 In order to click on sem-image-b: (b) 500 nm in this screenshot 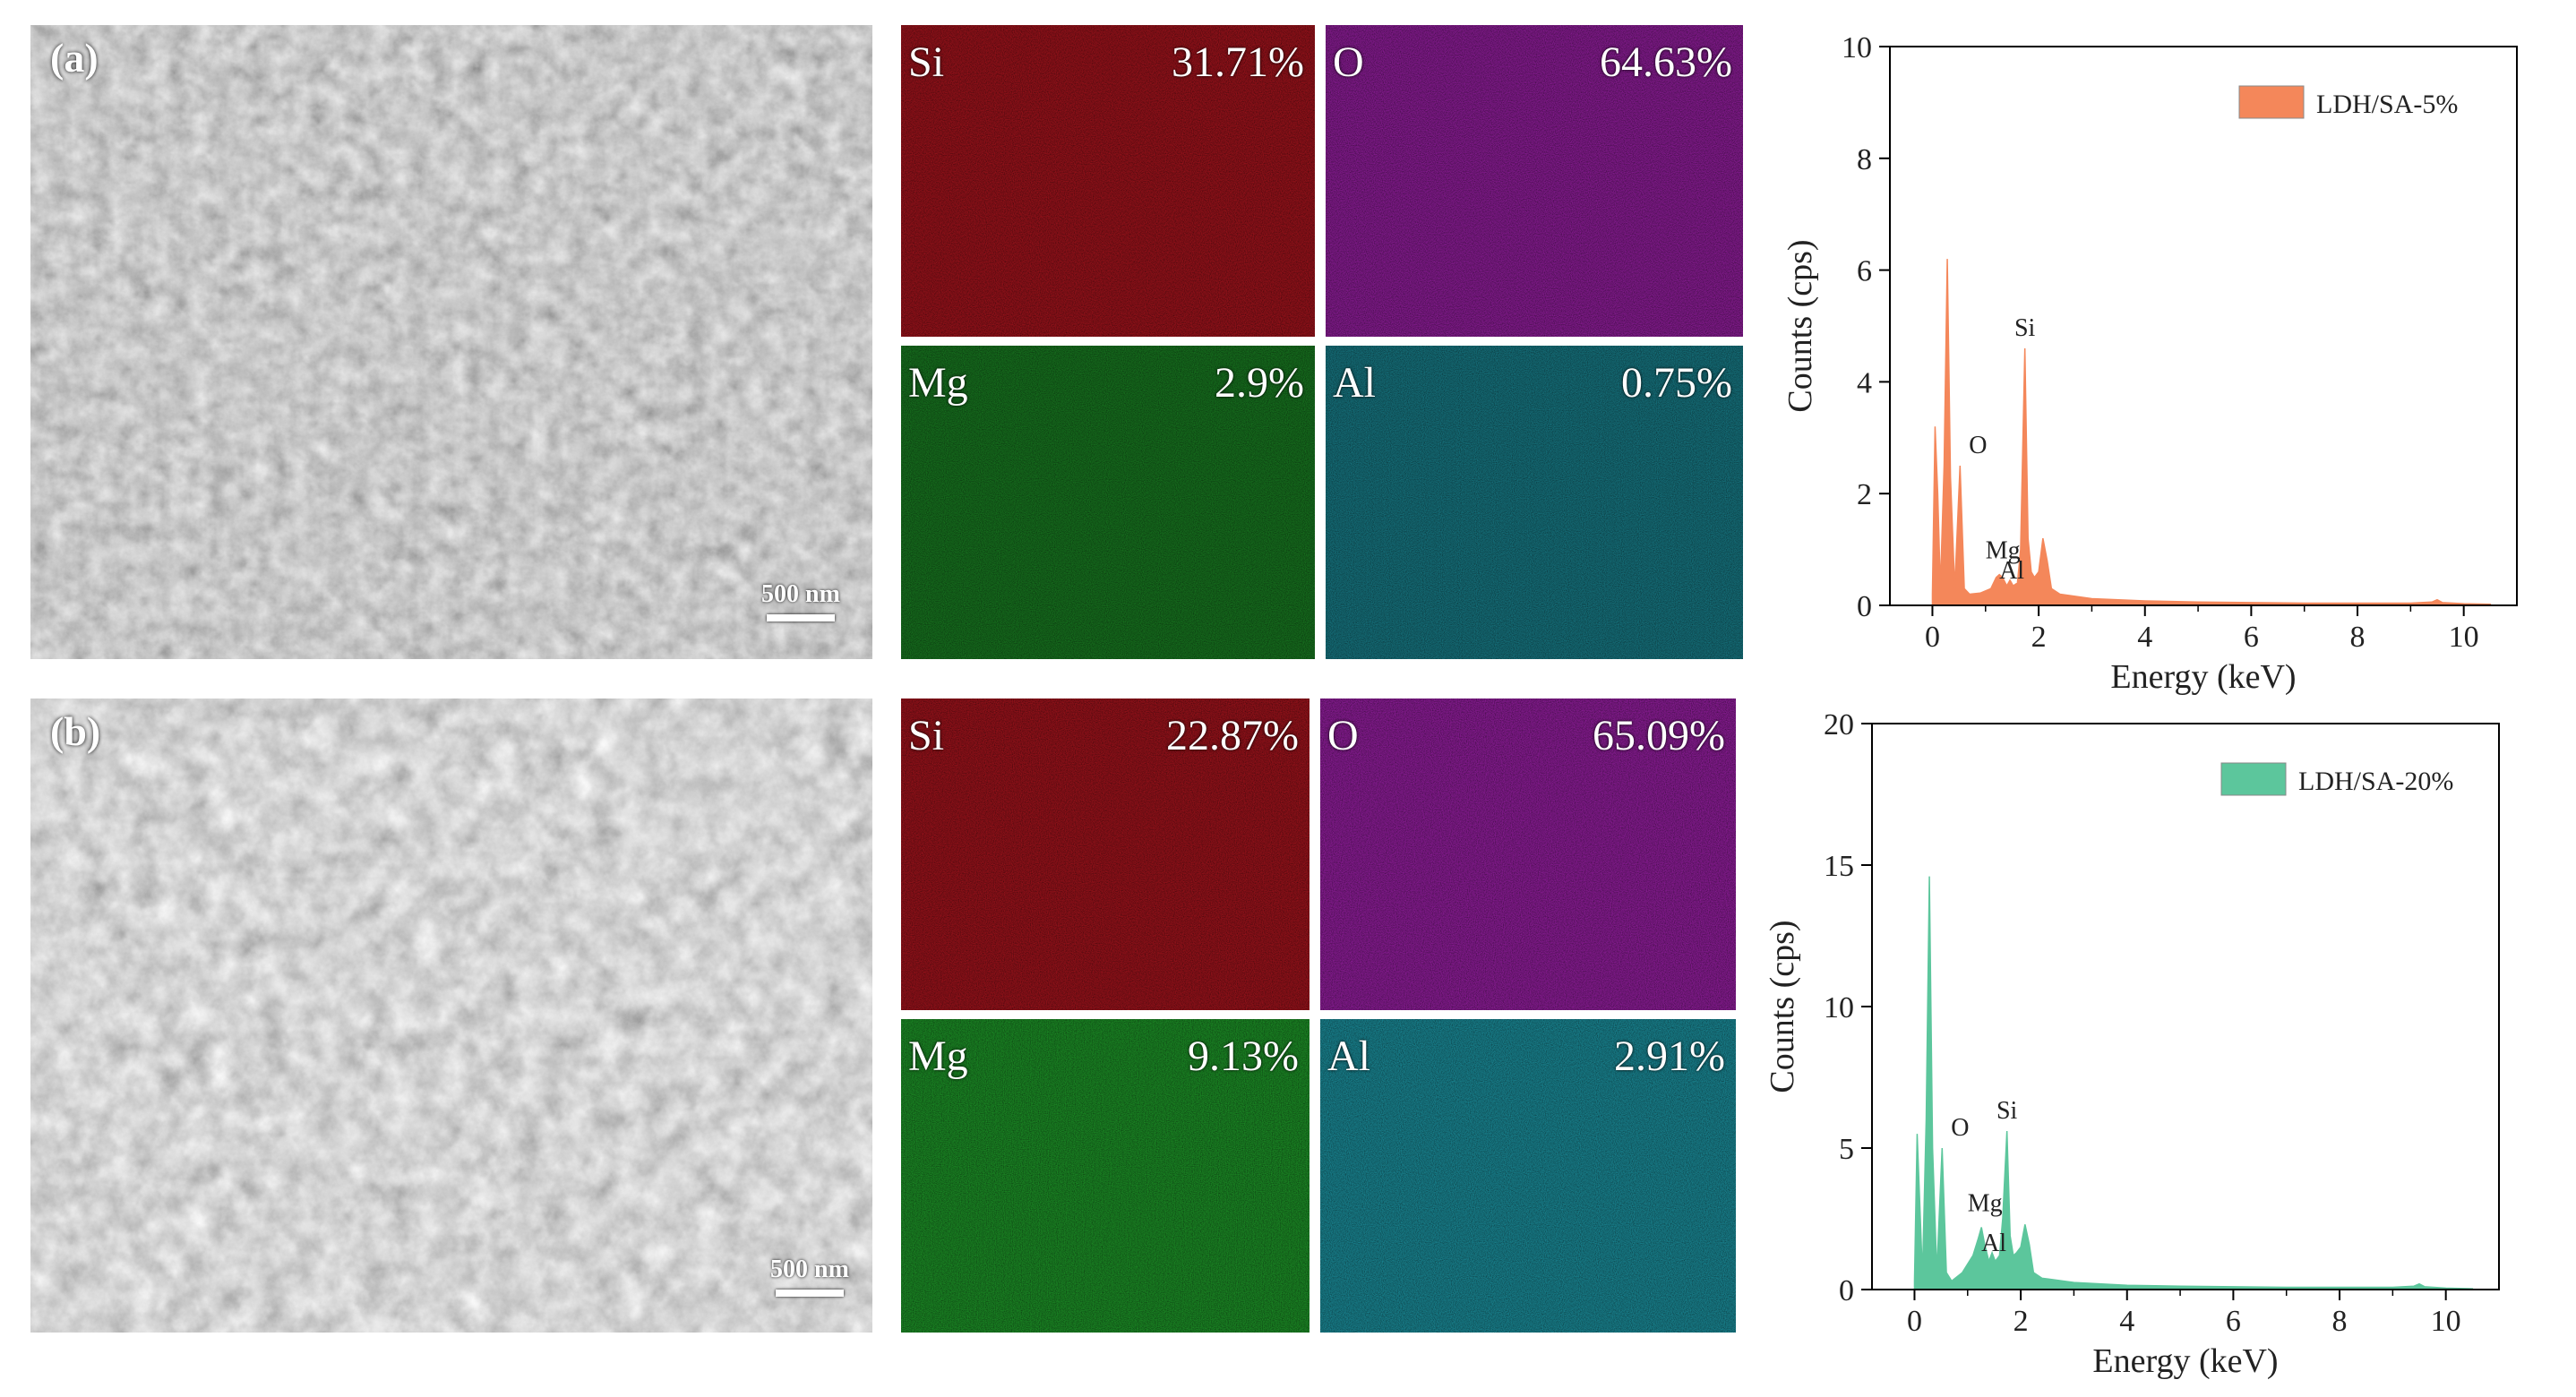, I will do `click(451, 1015)`.